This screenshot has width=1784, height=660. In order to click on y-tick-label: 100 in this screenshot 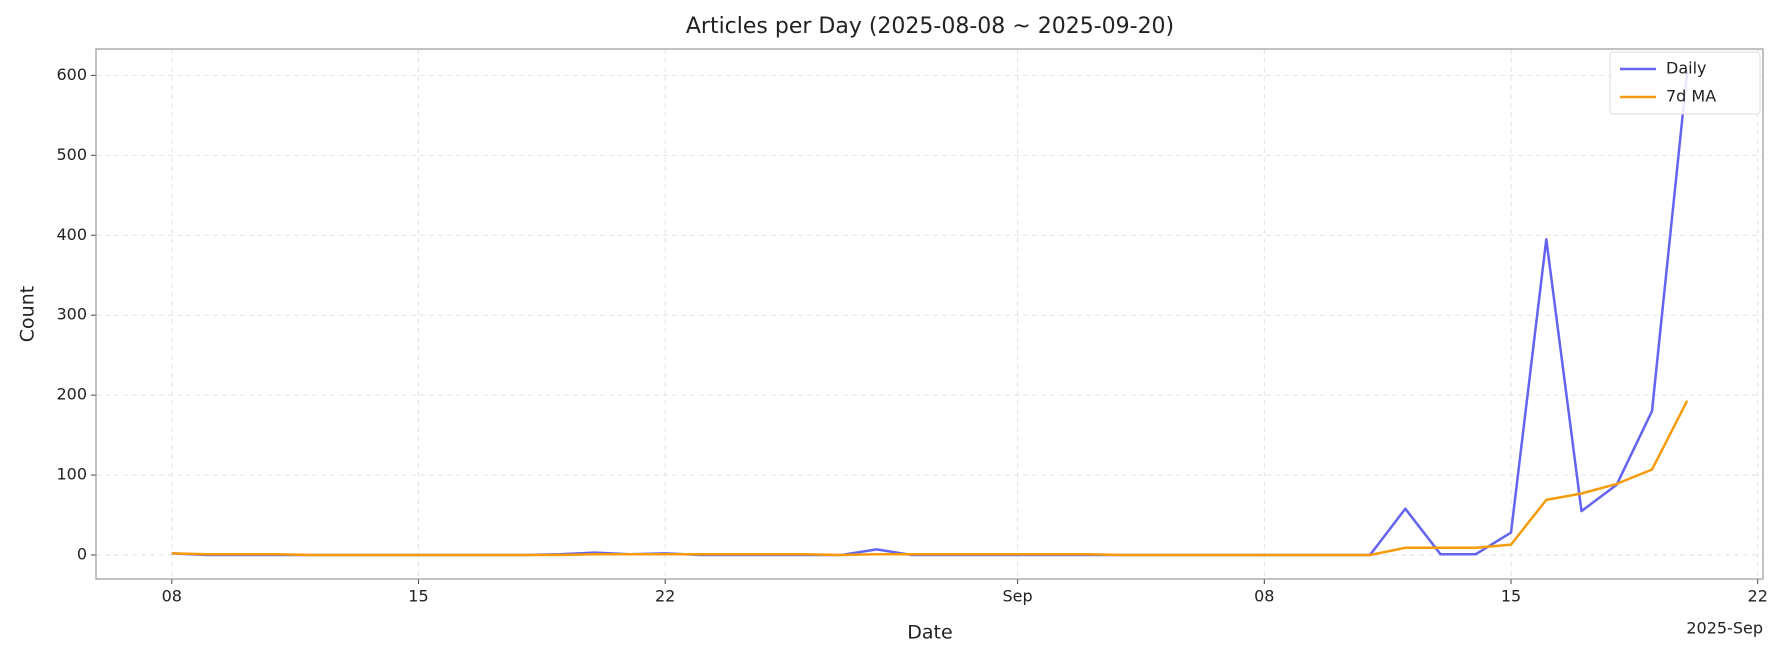, I will do `click(71, 474)`.